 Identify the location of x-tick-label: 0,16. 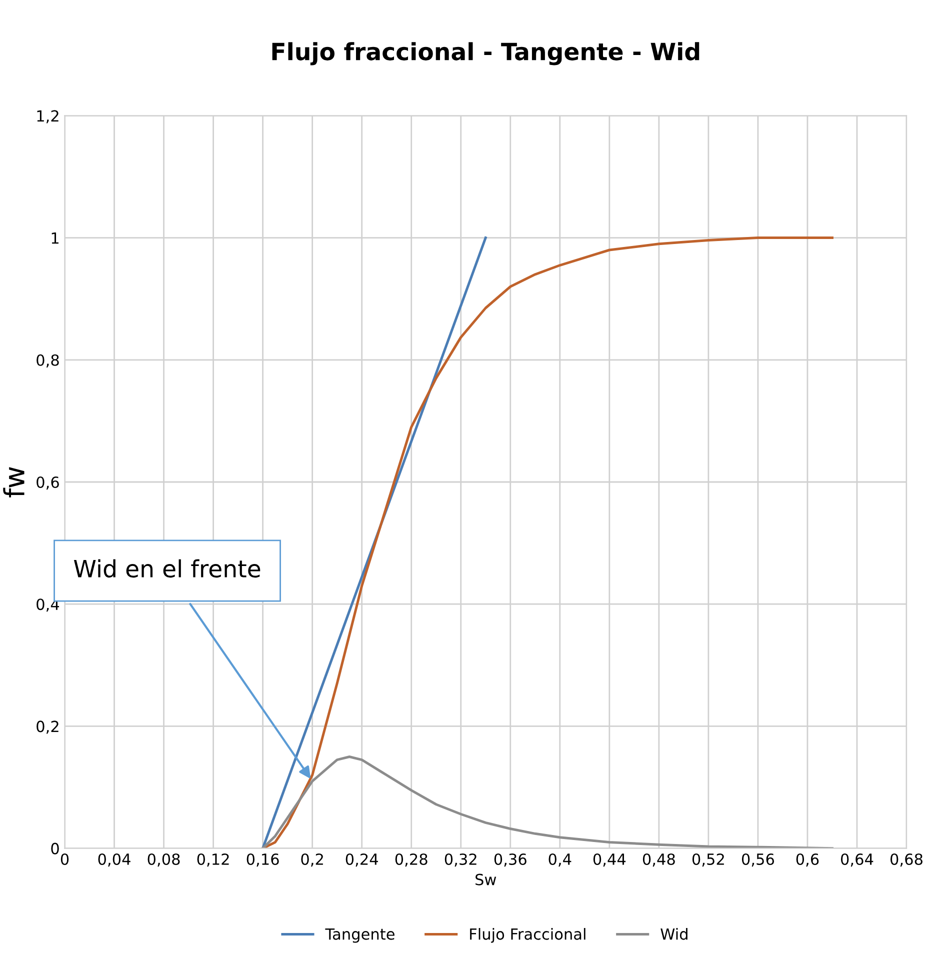
(262, 860).